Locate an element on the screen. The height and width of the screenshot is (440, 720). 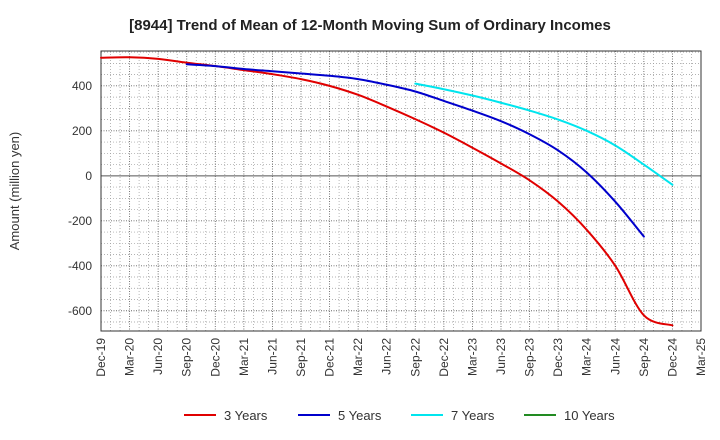
x-tick-label: Dec-20 is located at coordinates (215, 357).